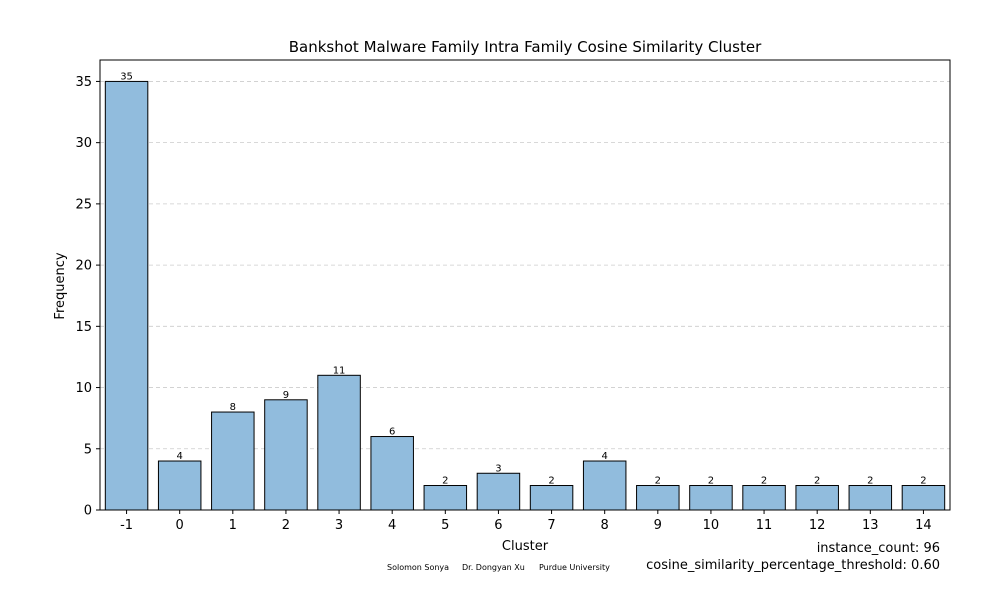 The width and height of the screenshot is (1000, 600). What do you see at coordinates (551, 525) in the screenshot?
I see `x-tick-label: 7` at bounding box center [551, 525].